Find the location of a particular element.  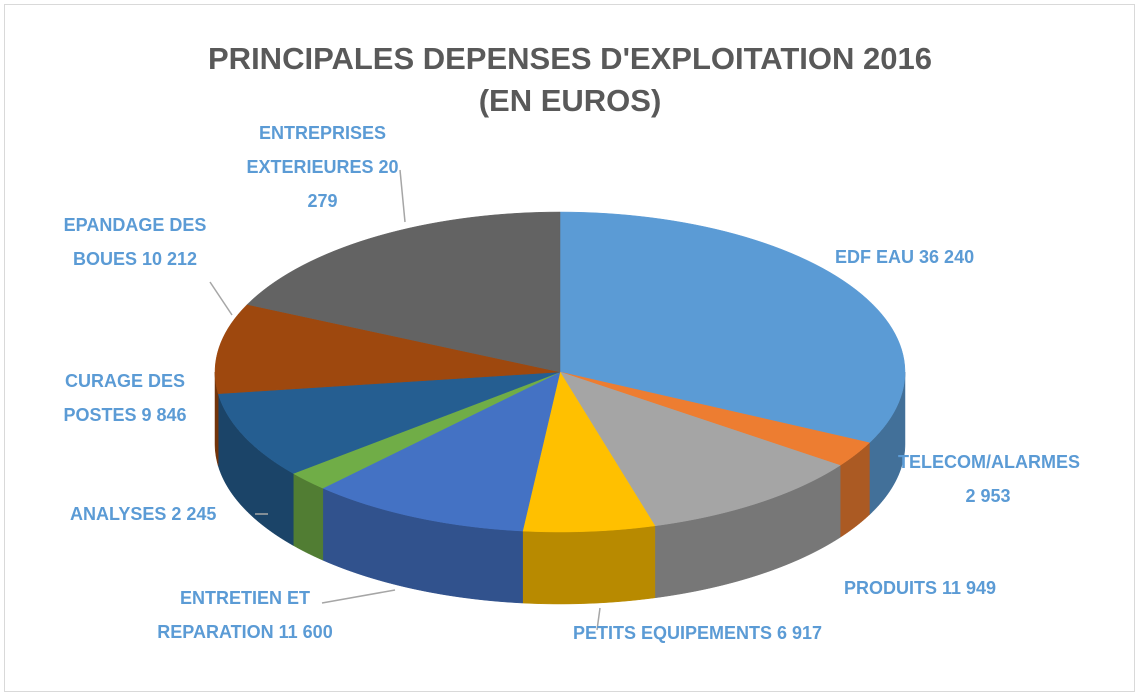

value-label: 2 953 is located at coordinates (988, 496).